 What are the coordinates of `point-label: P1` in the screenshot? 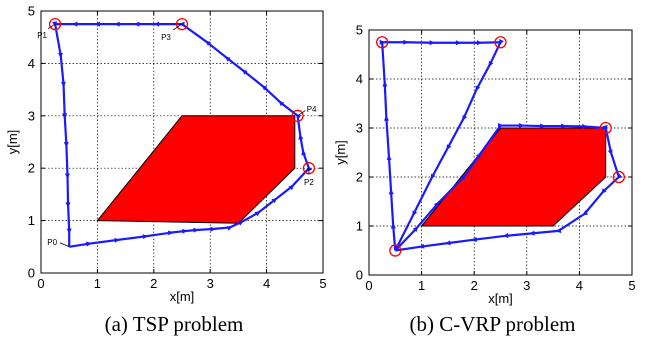 It's located at (42, 35).